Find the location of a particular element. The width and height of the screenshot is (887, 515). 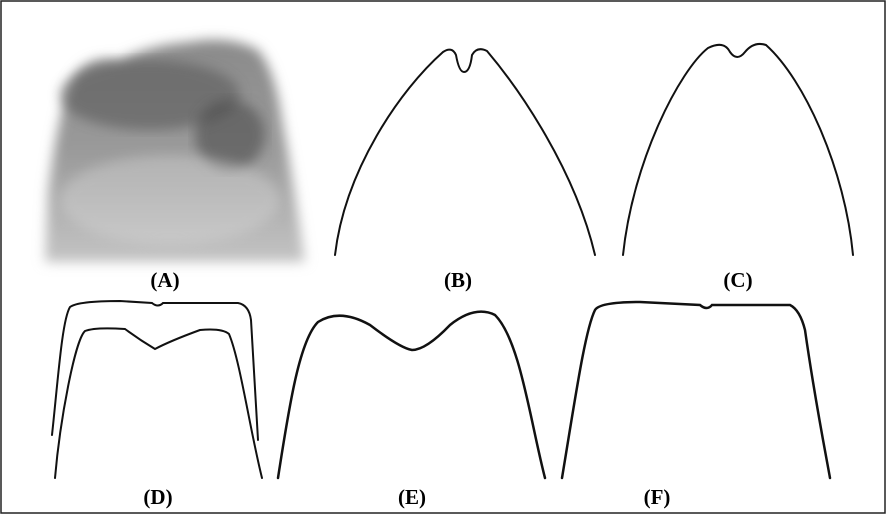

panel-label: (D) is located at coordinates (157, 497).